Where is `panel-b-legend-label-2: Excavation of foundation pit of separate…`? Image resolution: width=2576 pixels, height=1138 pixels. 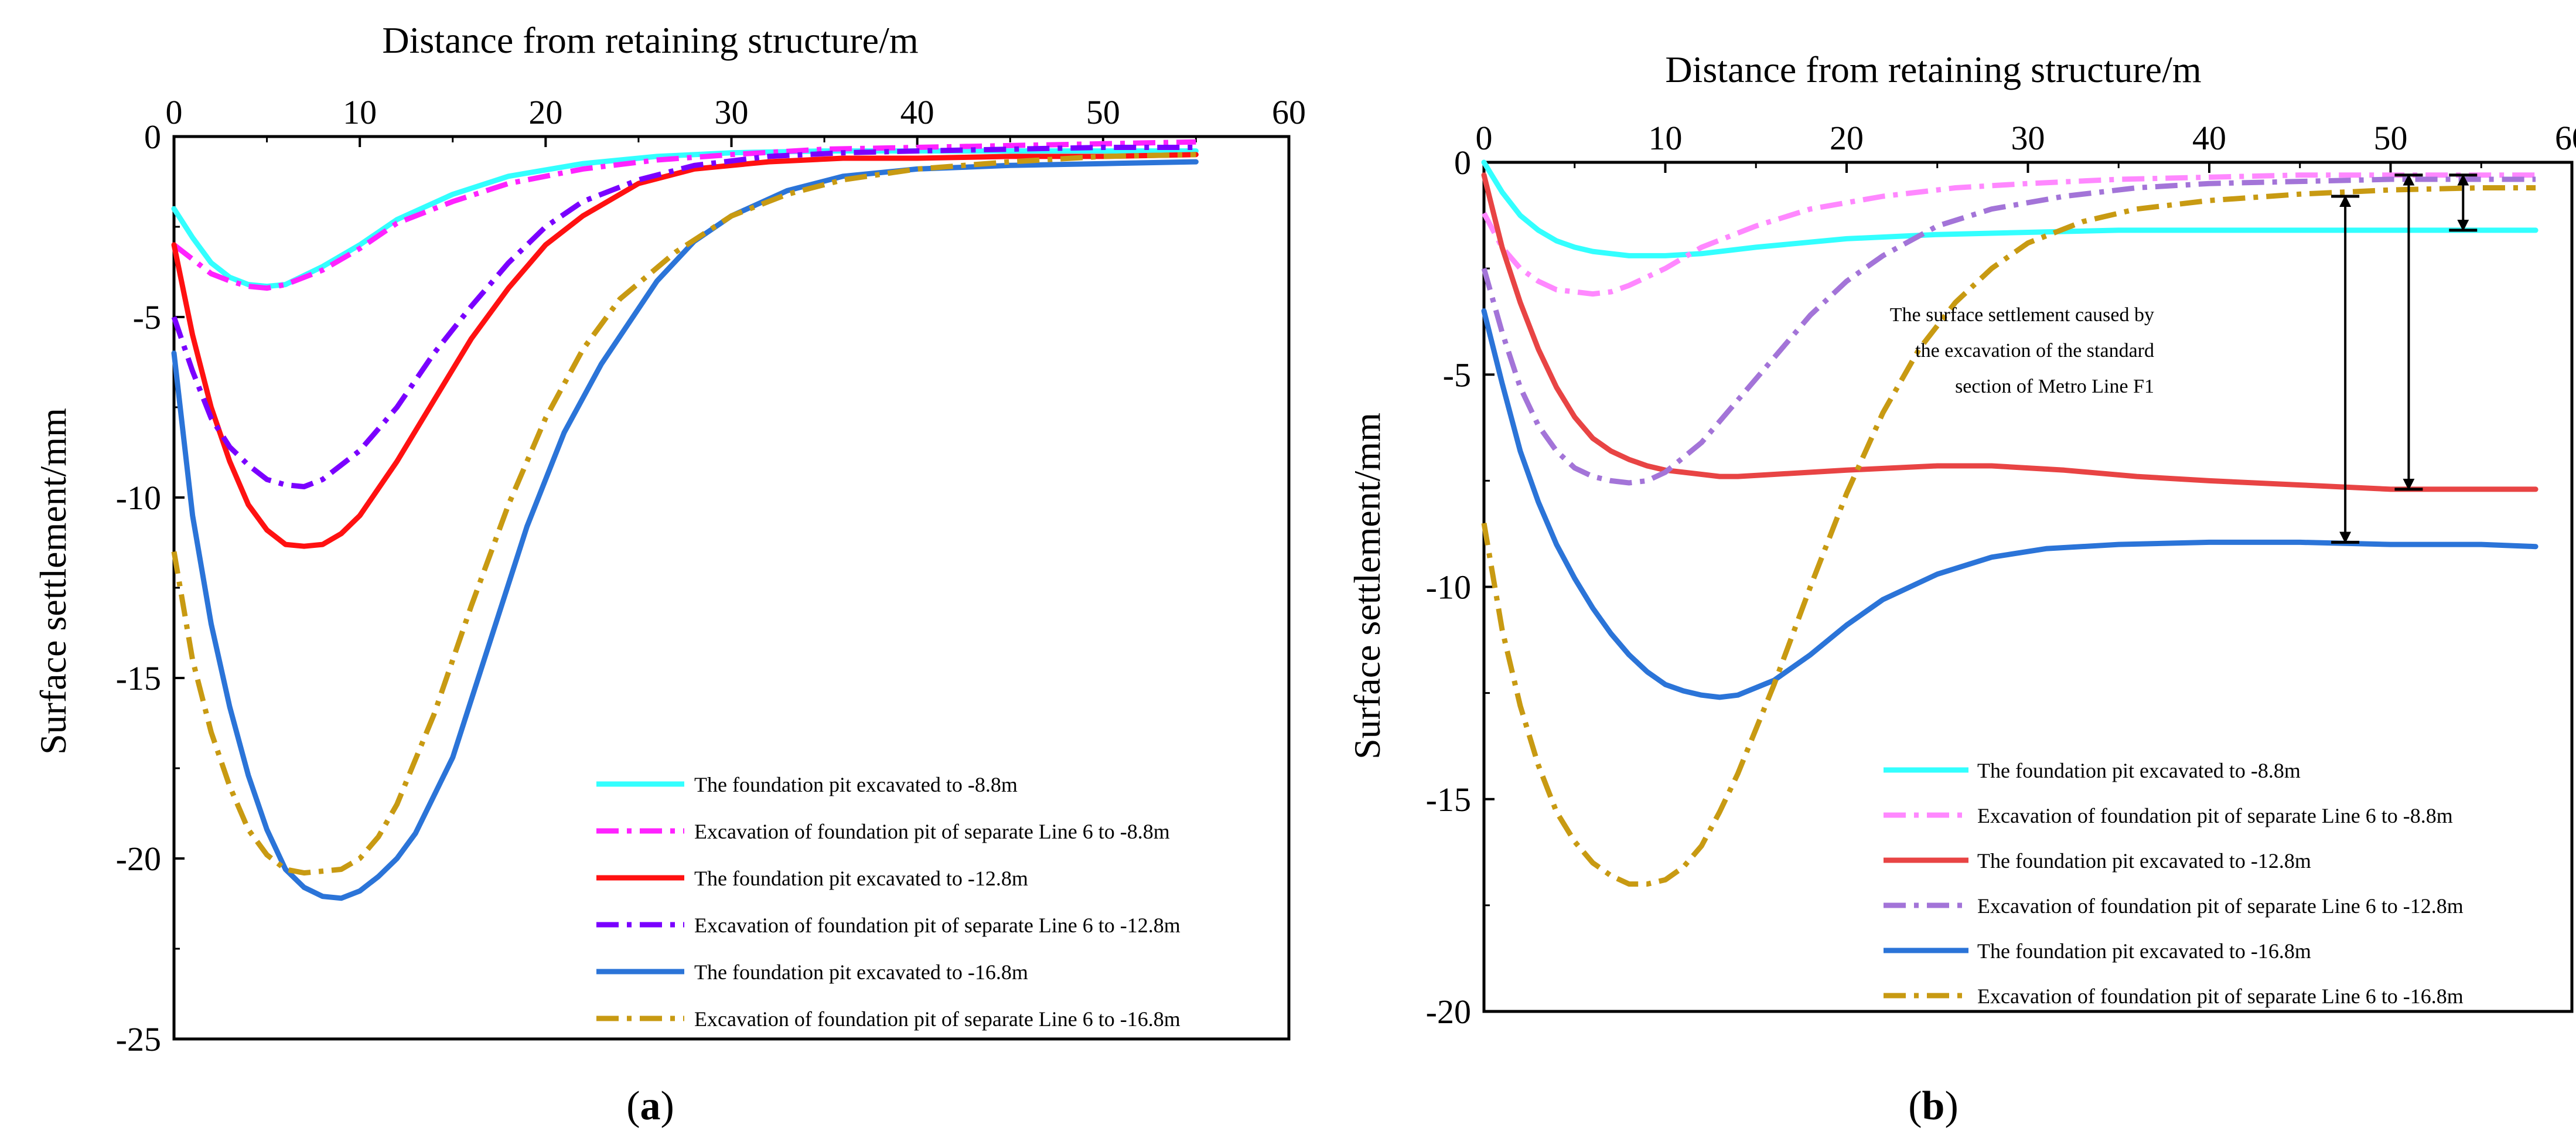 panel-b-legend-label-2: Excavation of foundation pit of separate… is located at coordinates (2215, 815).